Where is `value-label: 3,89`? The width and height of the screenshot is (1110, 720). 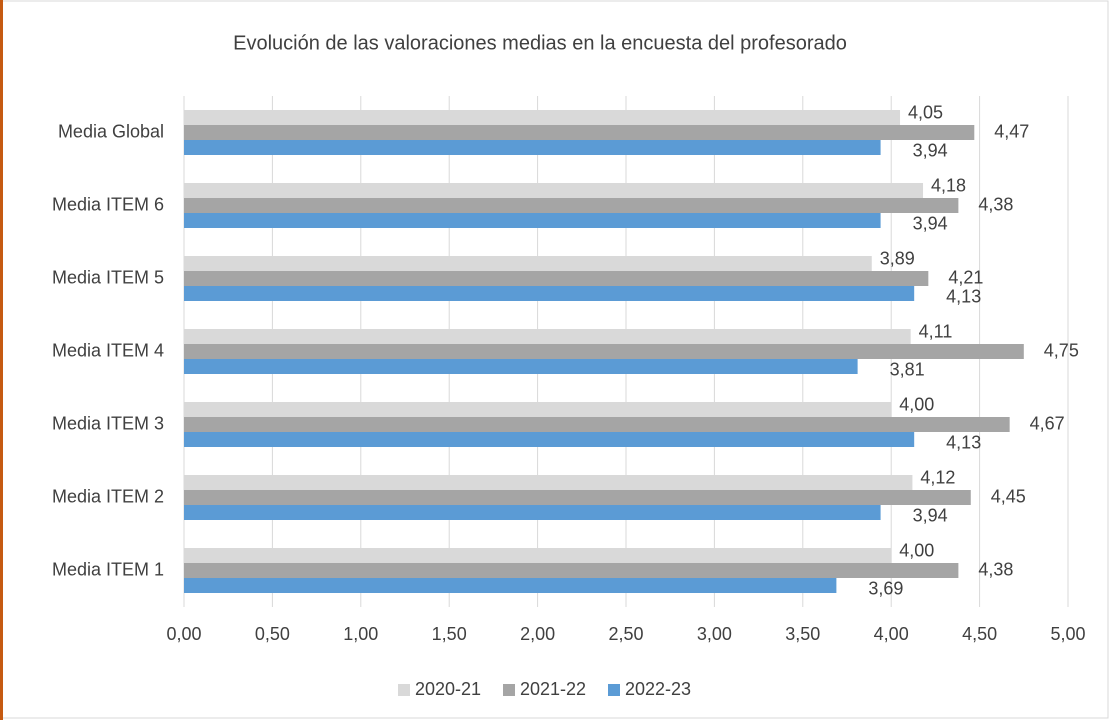
value-label: 3,89 is located at coordinates (897, 258).